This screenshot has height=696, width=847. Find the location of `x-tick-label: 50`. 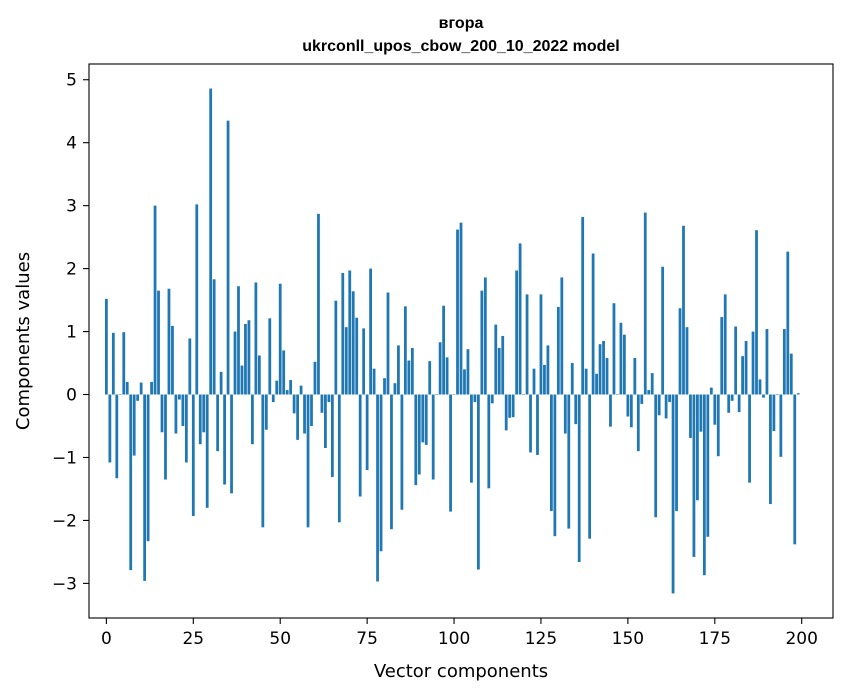

x-tick-label: 50 is located at coordinates (280, 639).